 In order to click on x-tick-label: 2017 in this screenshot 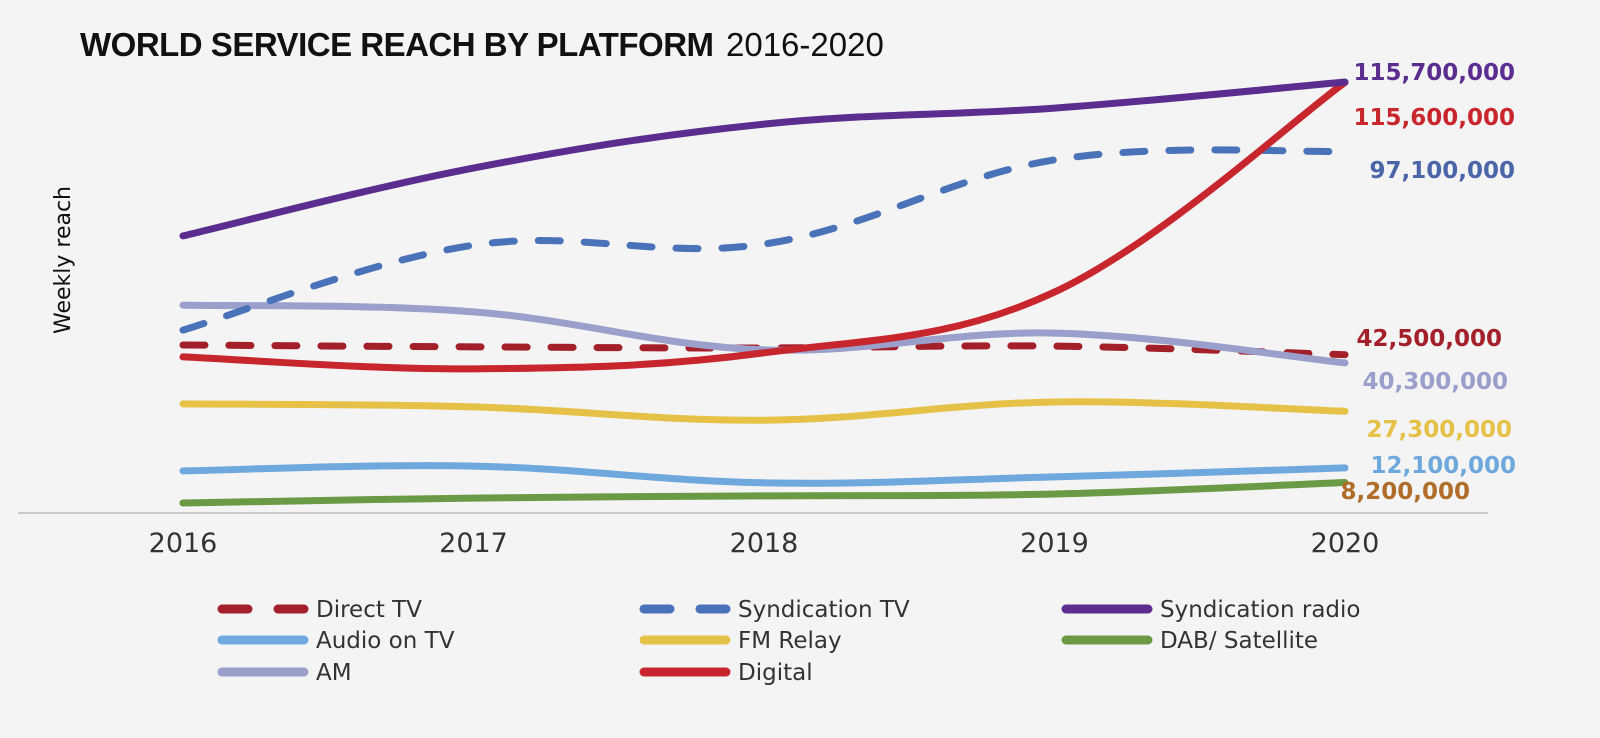, I will do `click(473, 543)`.